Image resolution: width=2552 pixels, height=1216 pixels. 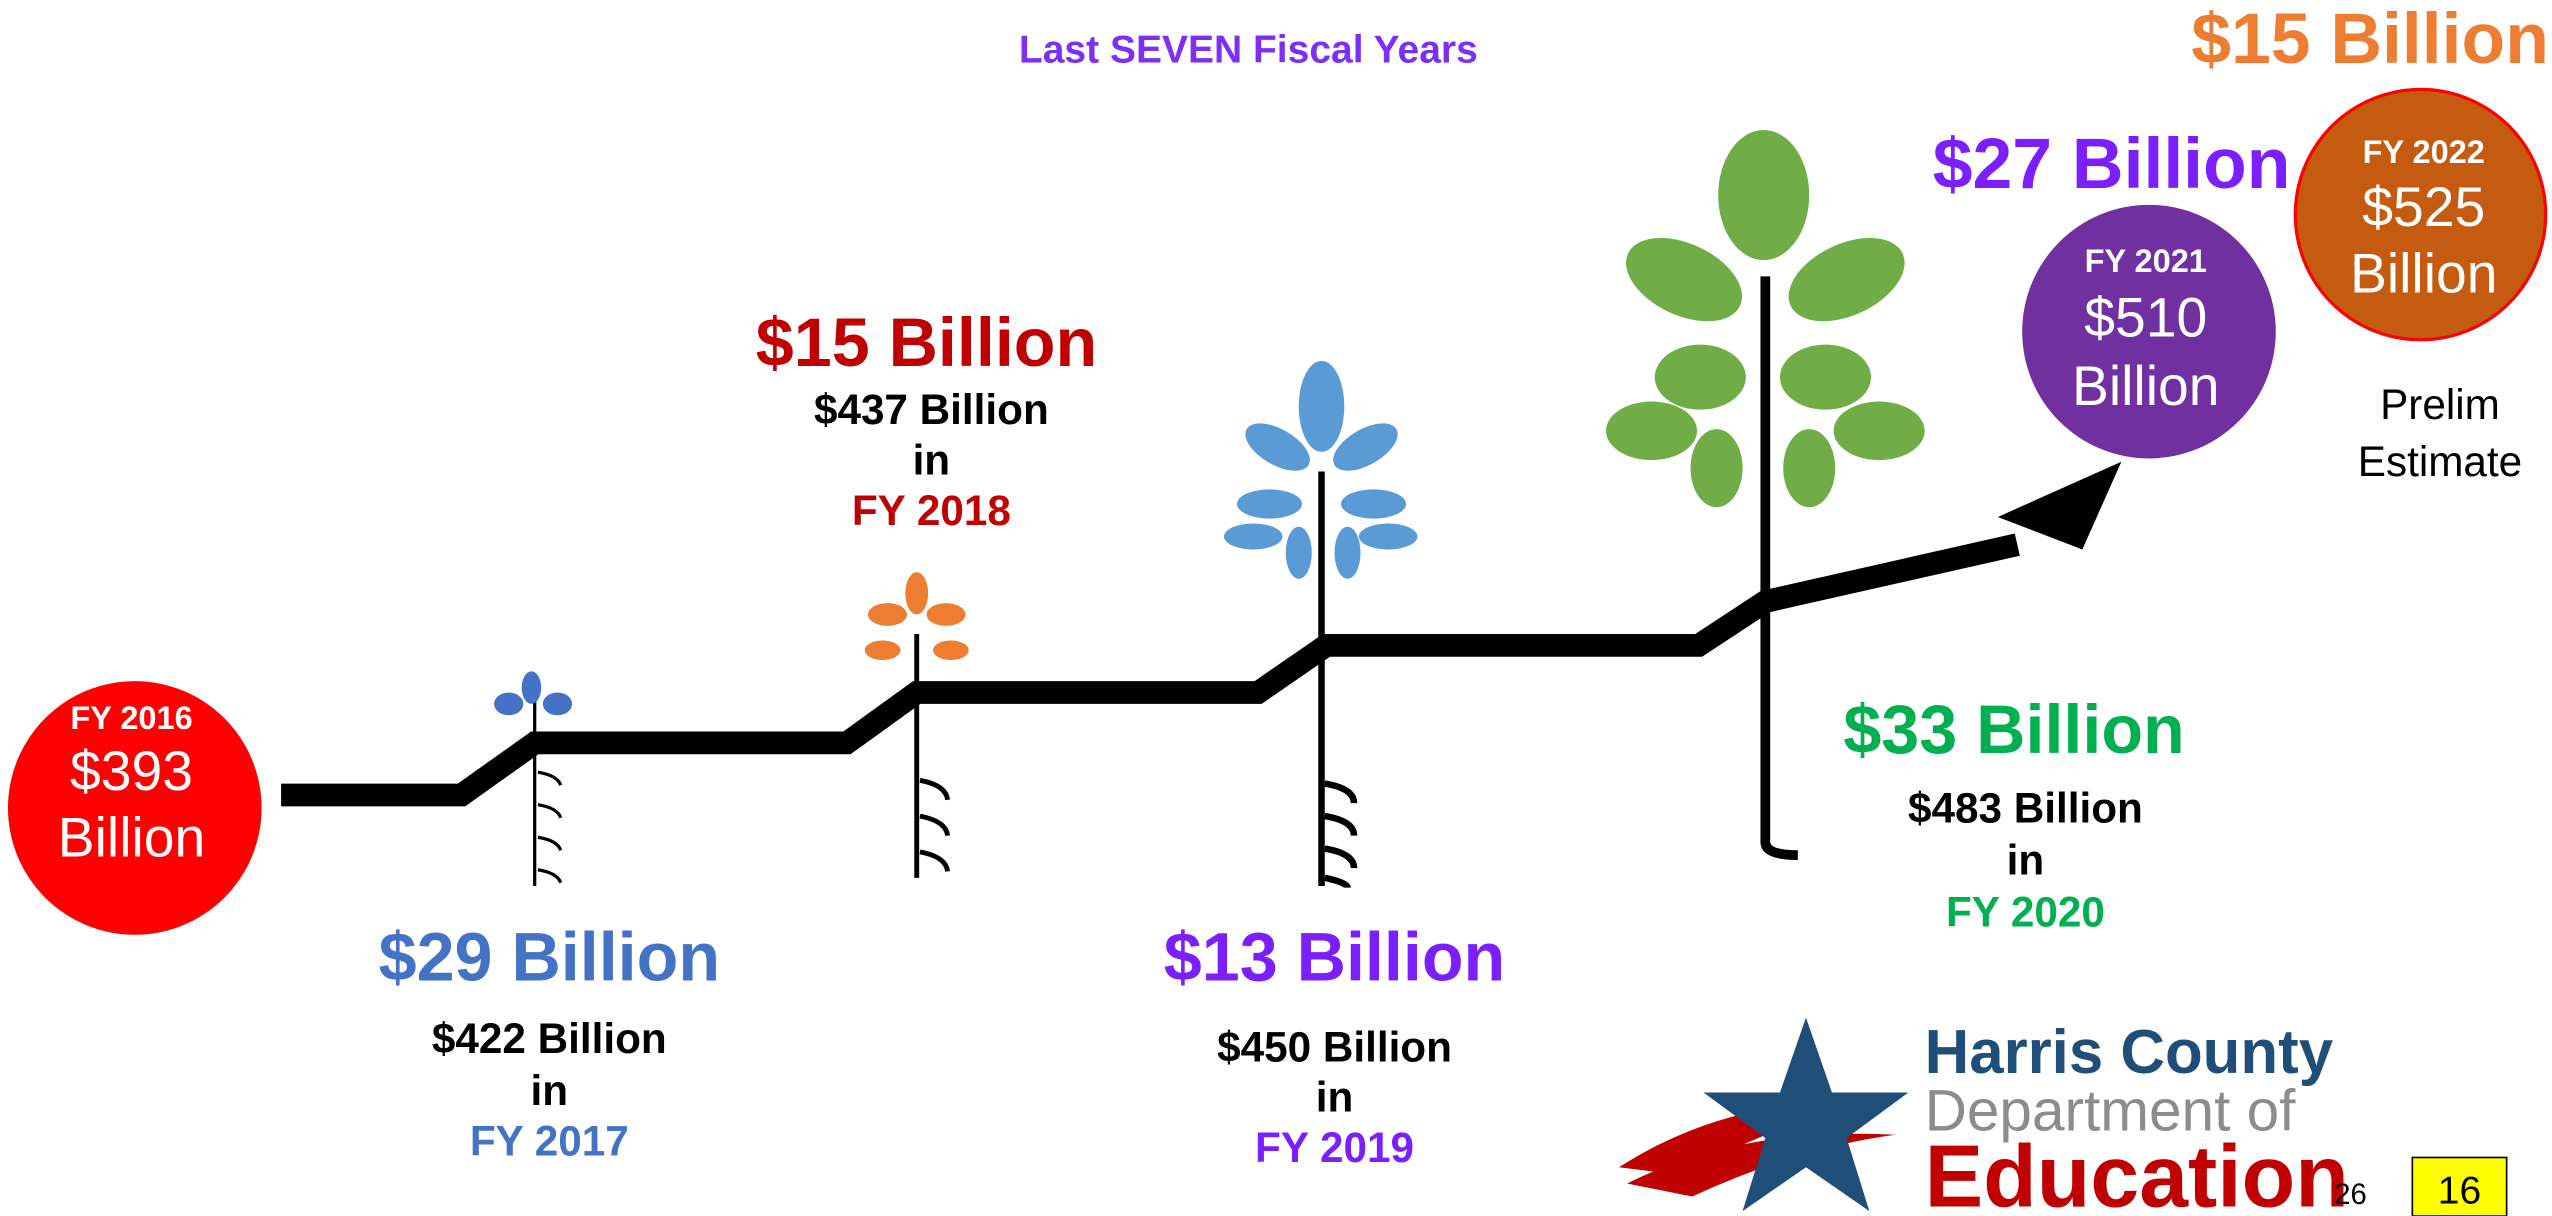 What do you see at coordinates (549, 1038) in the screenshot?
I see `total: $422 Billion` at bounding box center [549, 1038].